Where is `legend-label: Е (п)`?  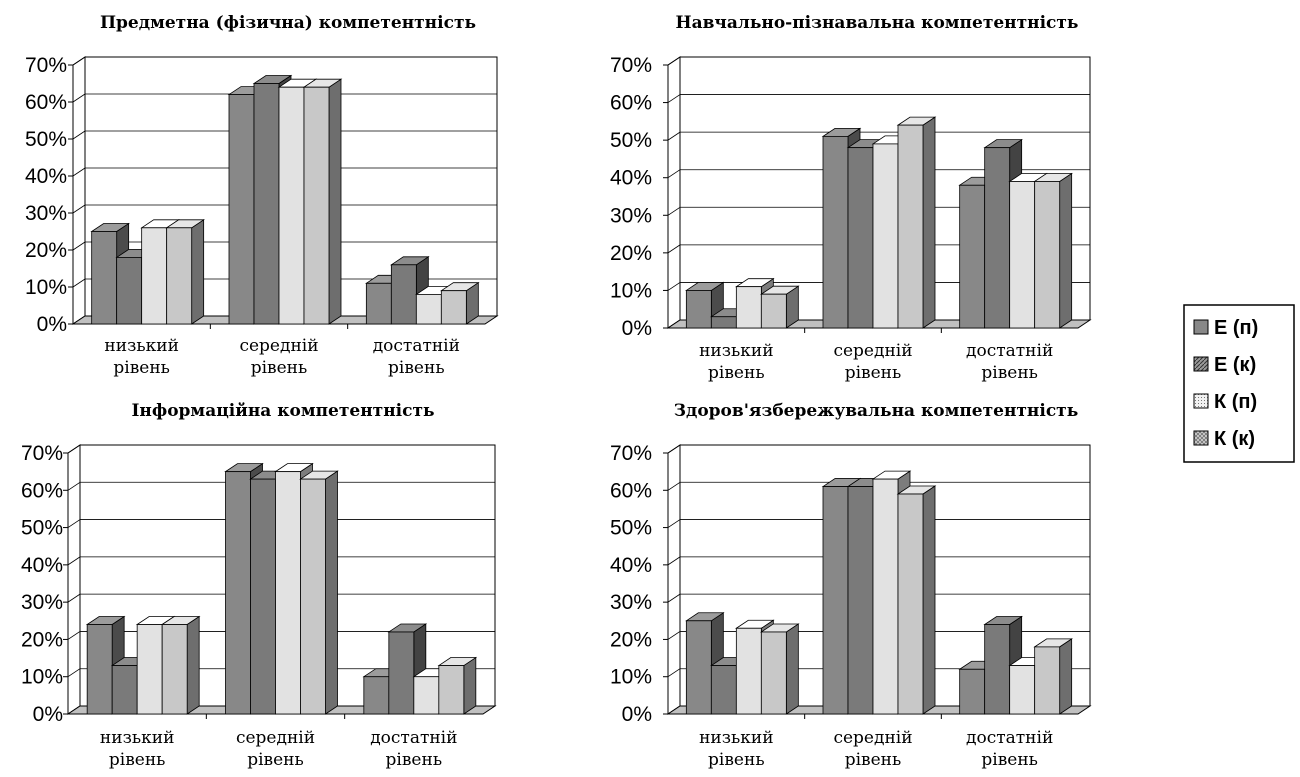
legend-label: Е (п) is located at coordinates (1236, 328).